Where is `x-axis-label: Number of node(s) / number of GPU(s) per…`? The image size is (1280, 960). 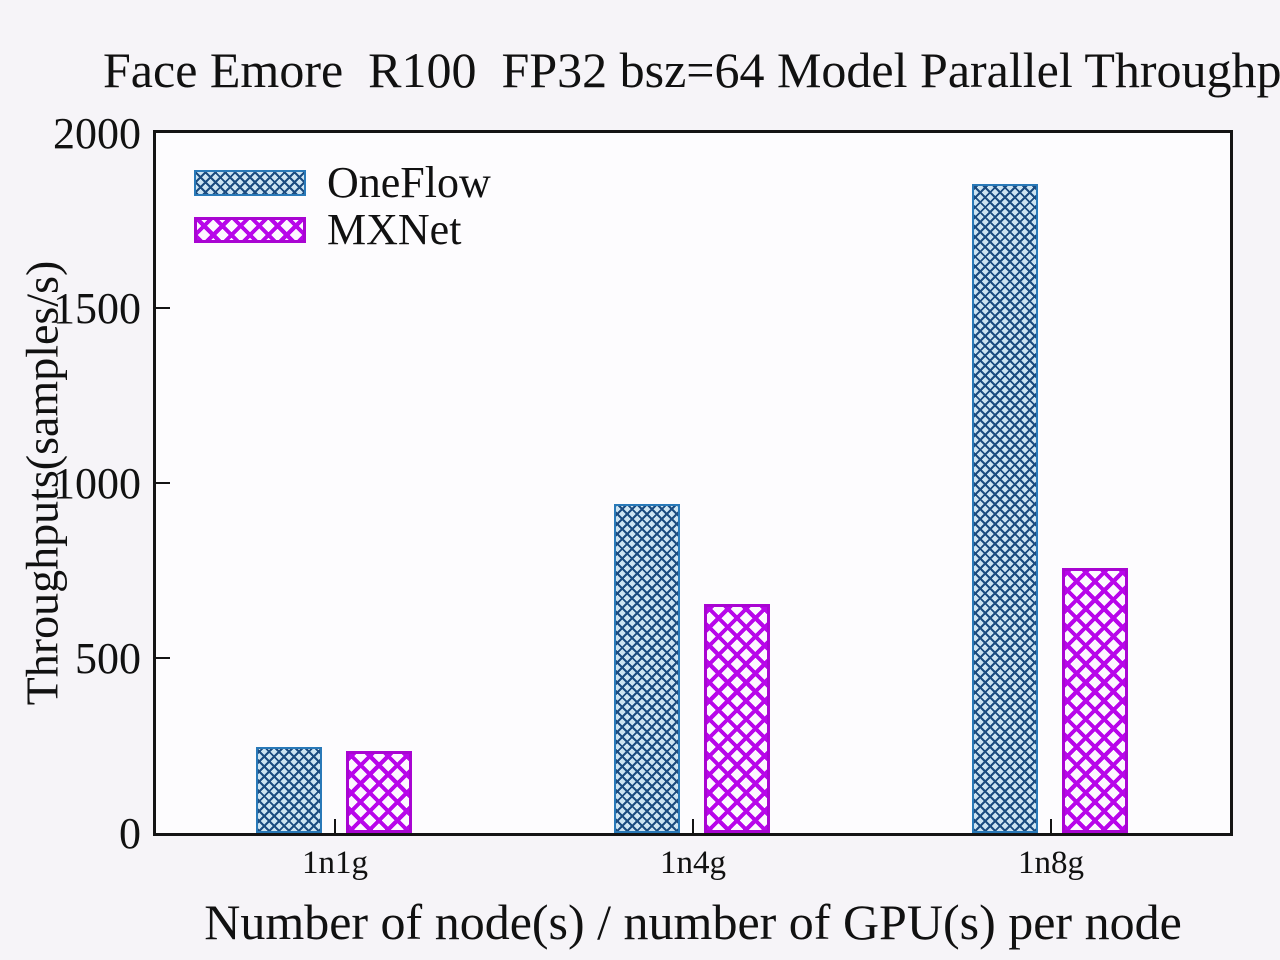 x-axis-label: Number of node(s) / number of GPU(s) per… is located at coordinates (693, 922).